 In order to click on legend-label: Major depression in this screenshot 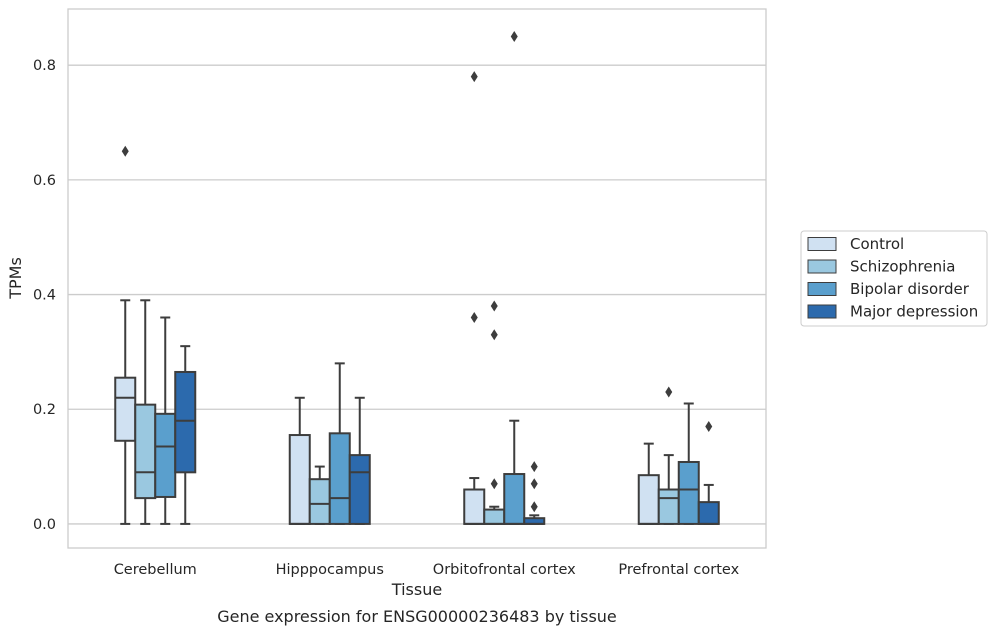, I will do `click(914, 312)`.